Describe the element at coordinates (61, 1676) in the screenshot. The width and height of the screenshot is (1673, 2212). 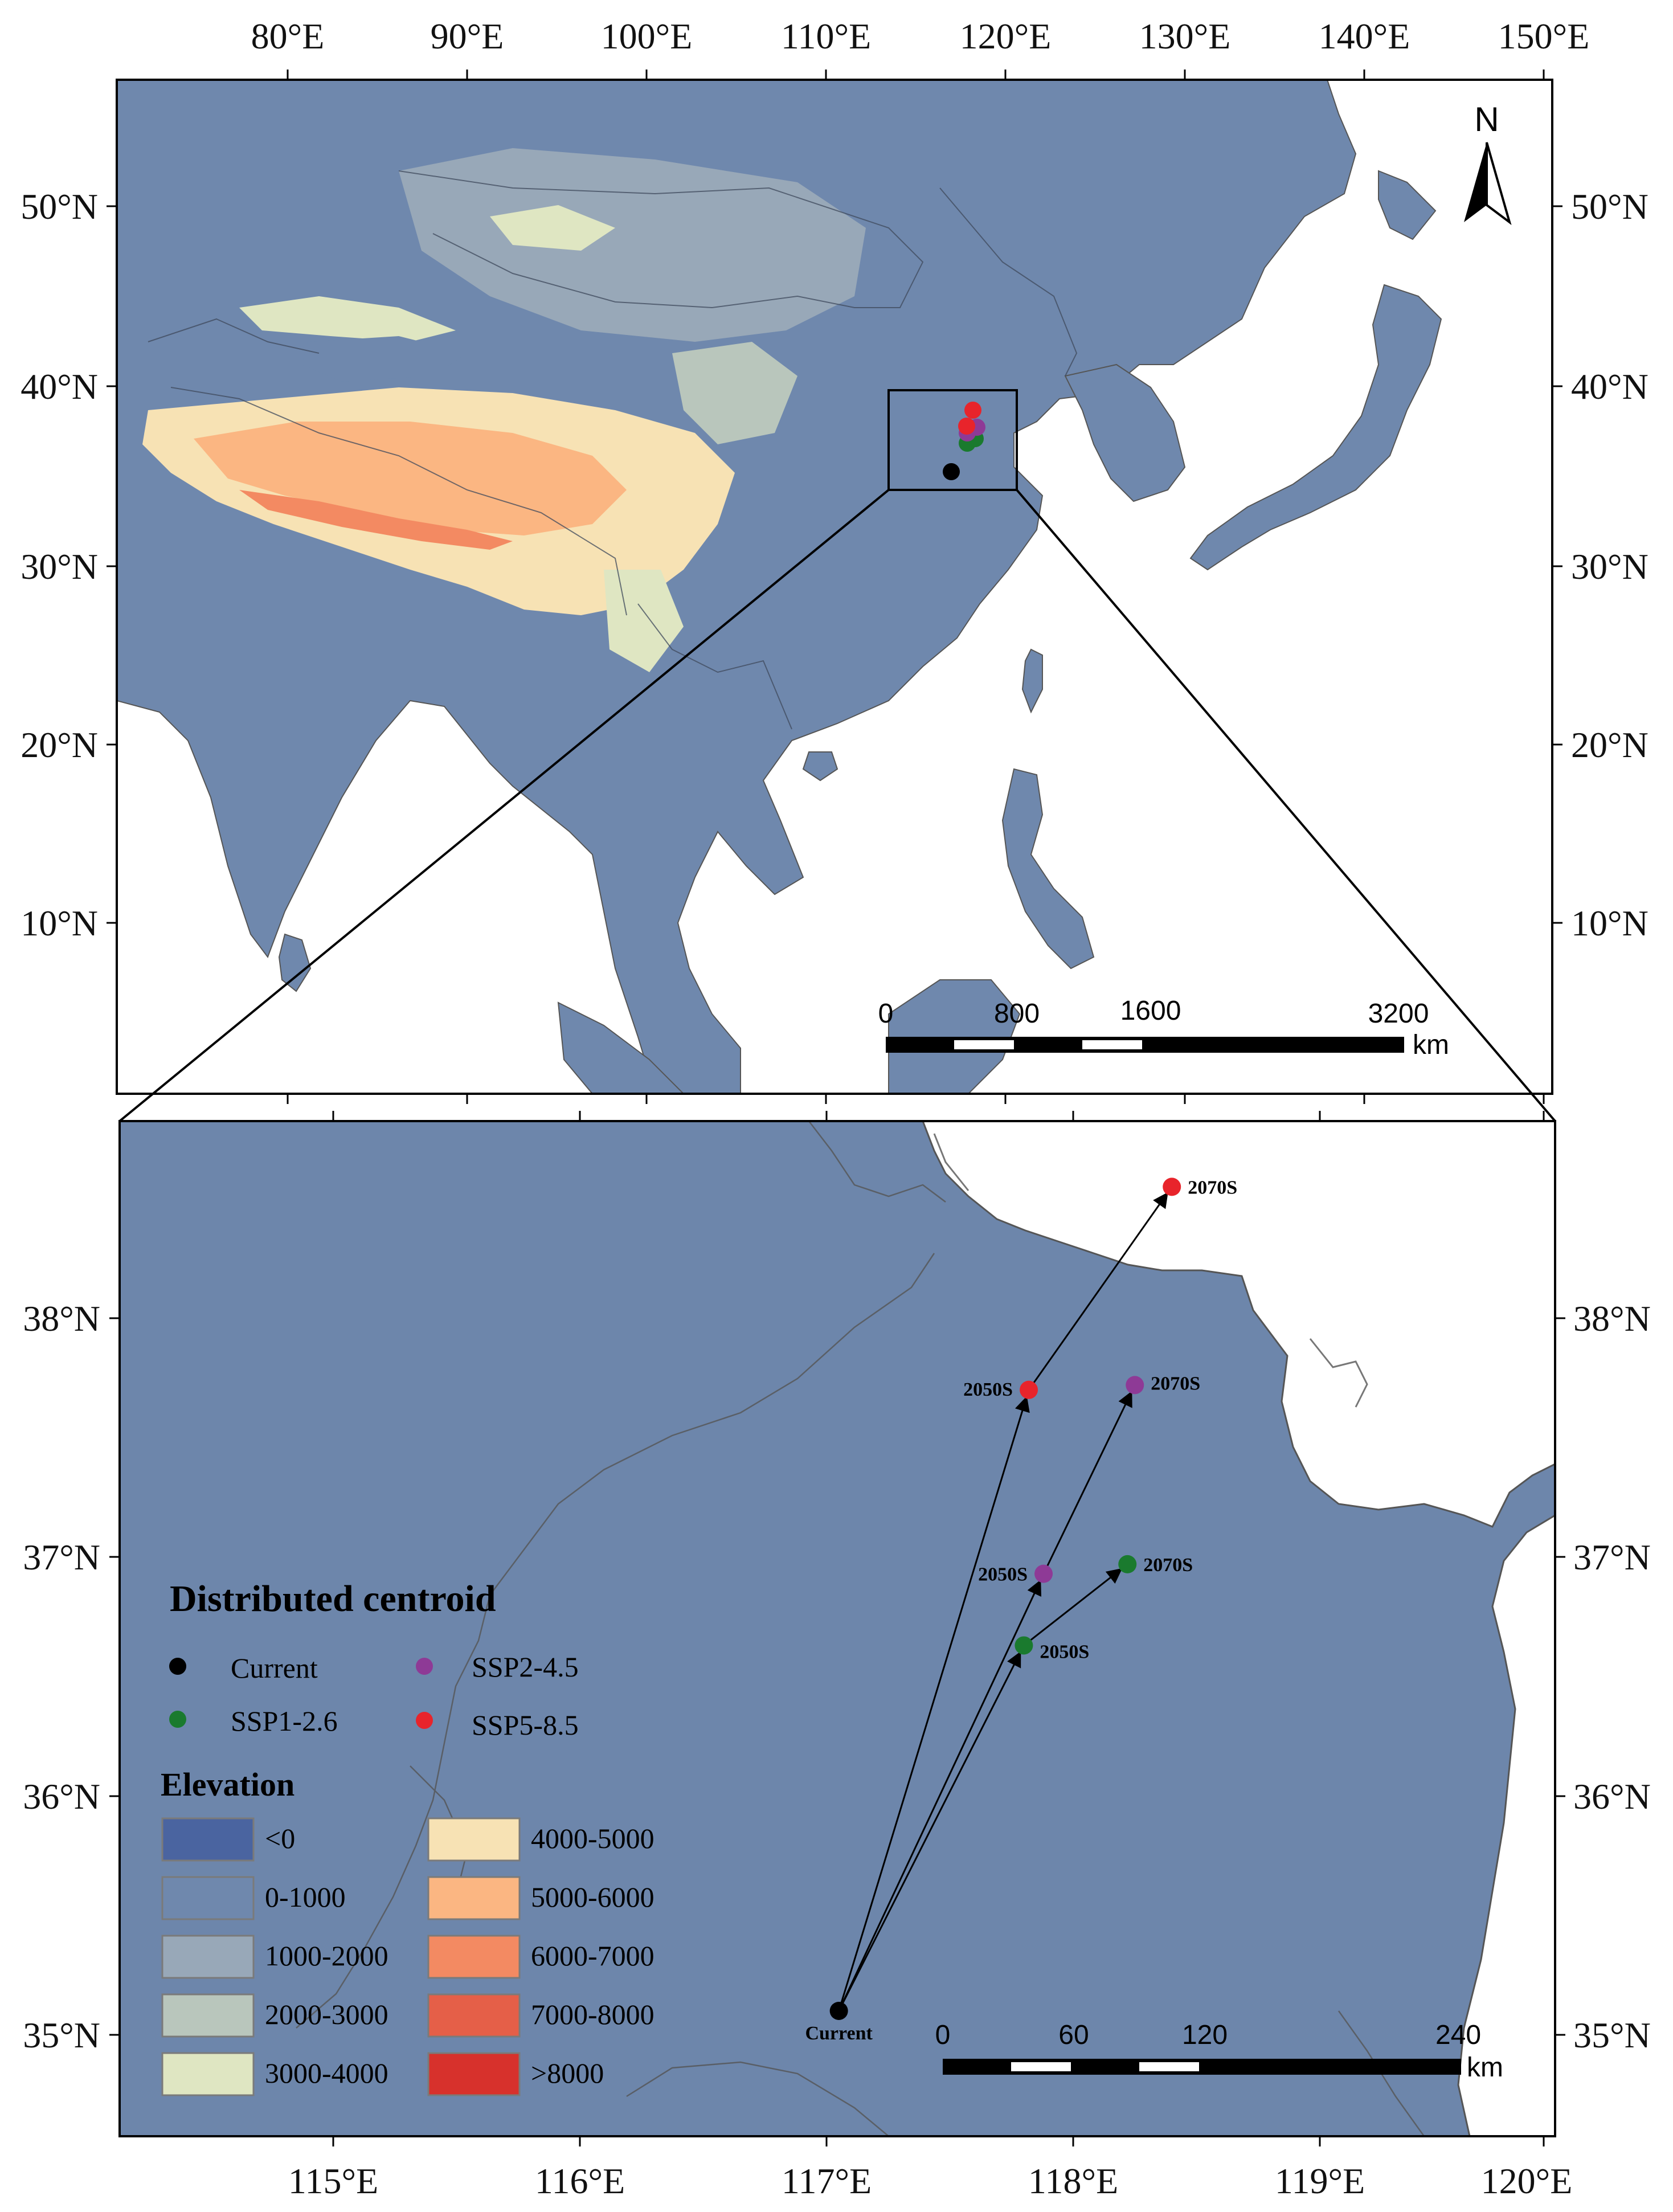
I see `inset-lat-labels-left: 38°N 37°N 36°N 35°N` at that location.